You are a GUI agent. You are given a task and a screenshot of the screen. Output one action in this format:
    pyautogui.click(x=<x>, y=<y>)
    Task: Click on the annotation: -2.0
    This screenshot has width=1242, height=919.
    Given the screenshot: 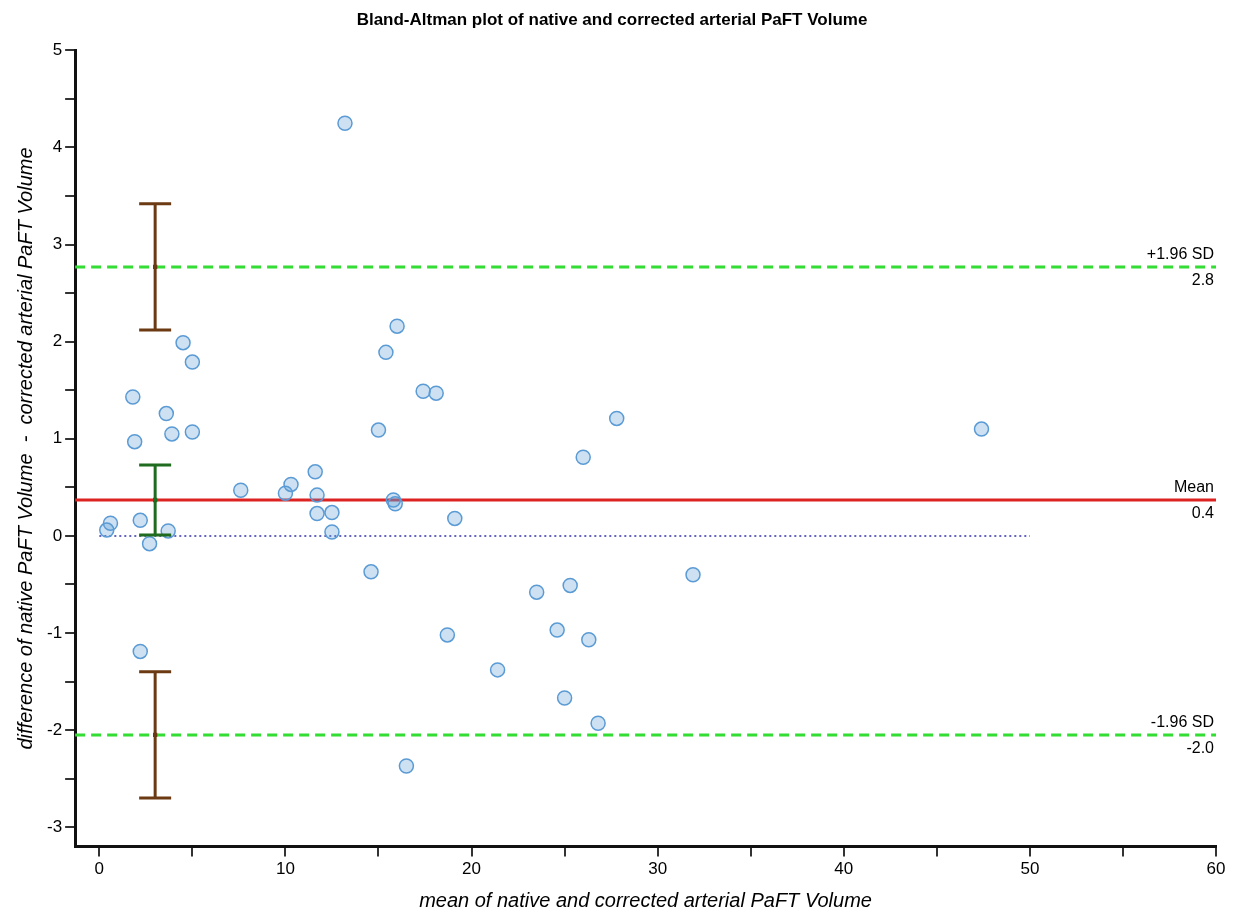 What is the action you would take?
    pyautogui.click(x=1200, y=748)
    